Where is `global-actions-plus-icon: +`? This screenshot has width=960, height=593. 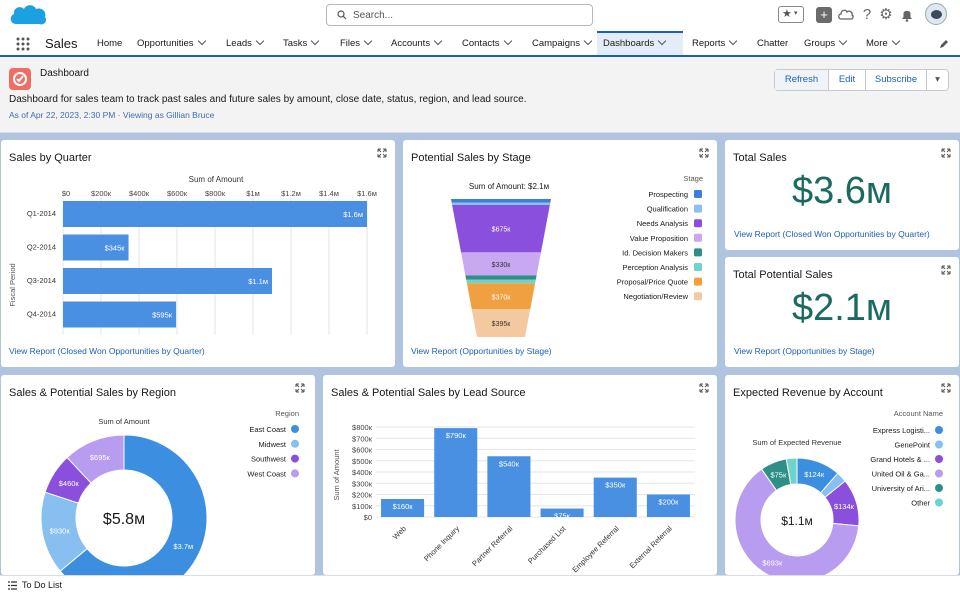
global-actions-plus-icon: + is located at coordinates (824, 15).